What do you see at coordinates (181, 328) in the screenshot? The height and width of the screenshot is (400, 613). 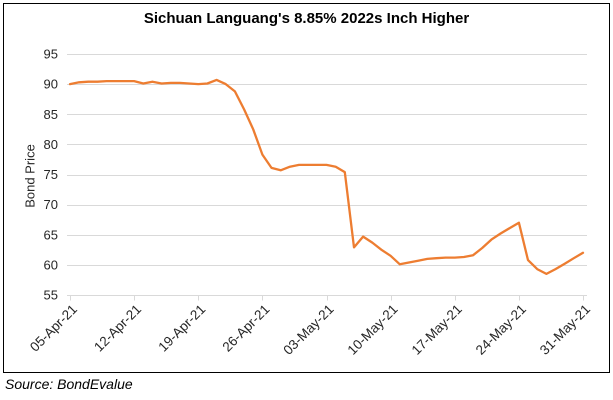 I see `svg-text: 19-Apr-21` at bounding box center [181, 328].